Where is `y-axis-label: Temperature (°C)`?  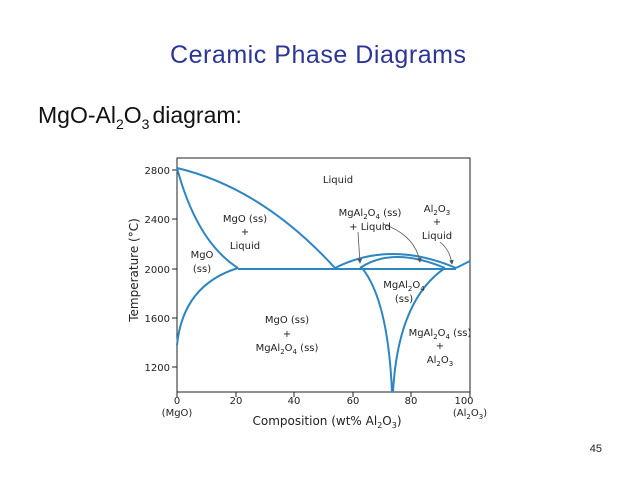
y-axis-label: Temperature (°C) is located at coordinates (134, 270).